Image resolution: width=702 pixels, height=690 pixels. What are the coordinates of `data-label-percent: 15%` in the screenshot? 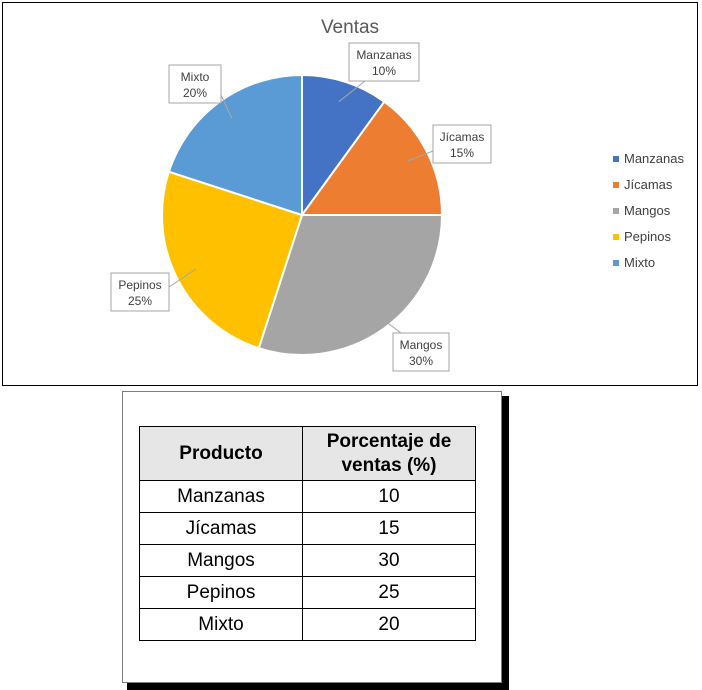 It's located at (462, 153).